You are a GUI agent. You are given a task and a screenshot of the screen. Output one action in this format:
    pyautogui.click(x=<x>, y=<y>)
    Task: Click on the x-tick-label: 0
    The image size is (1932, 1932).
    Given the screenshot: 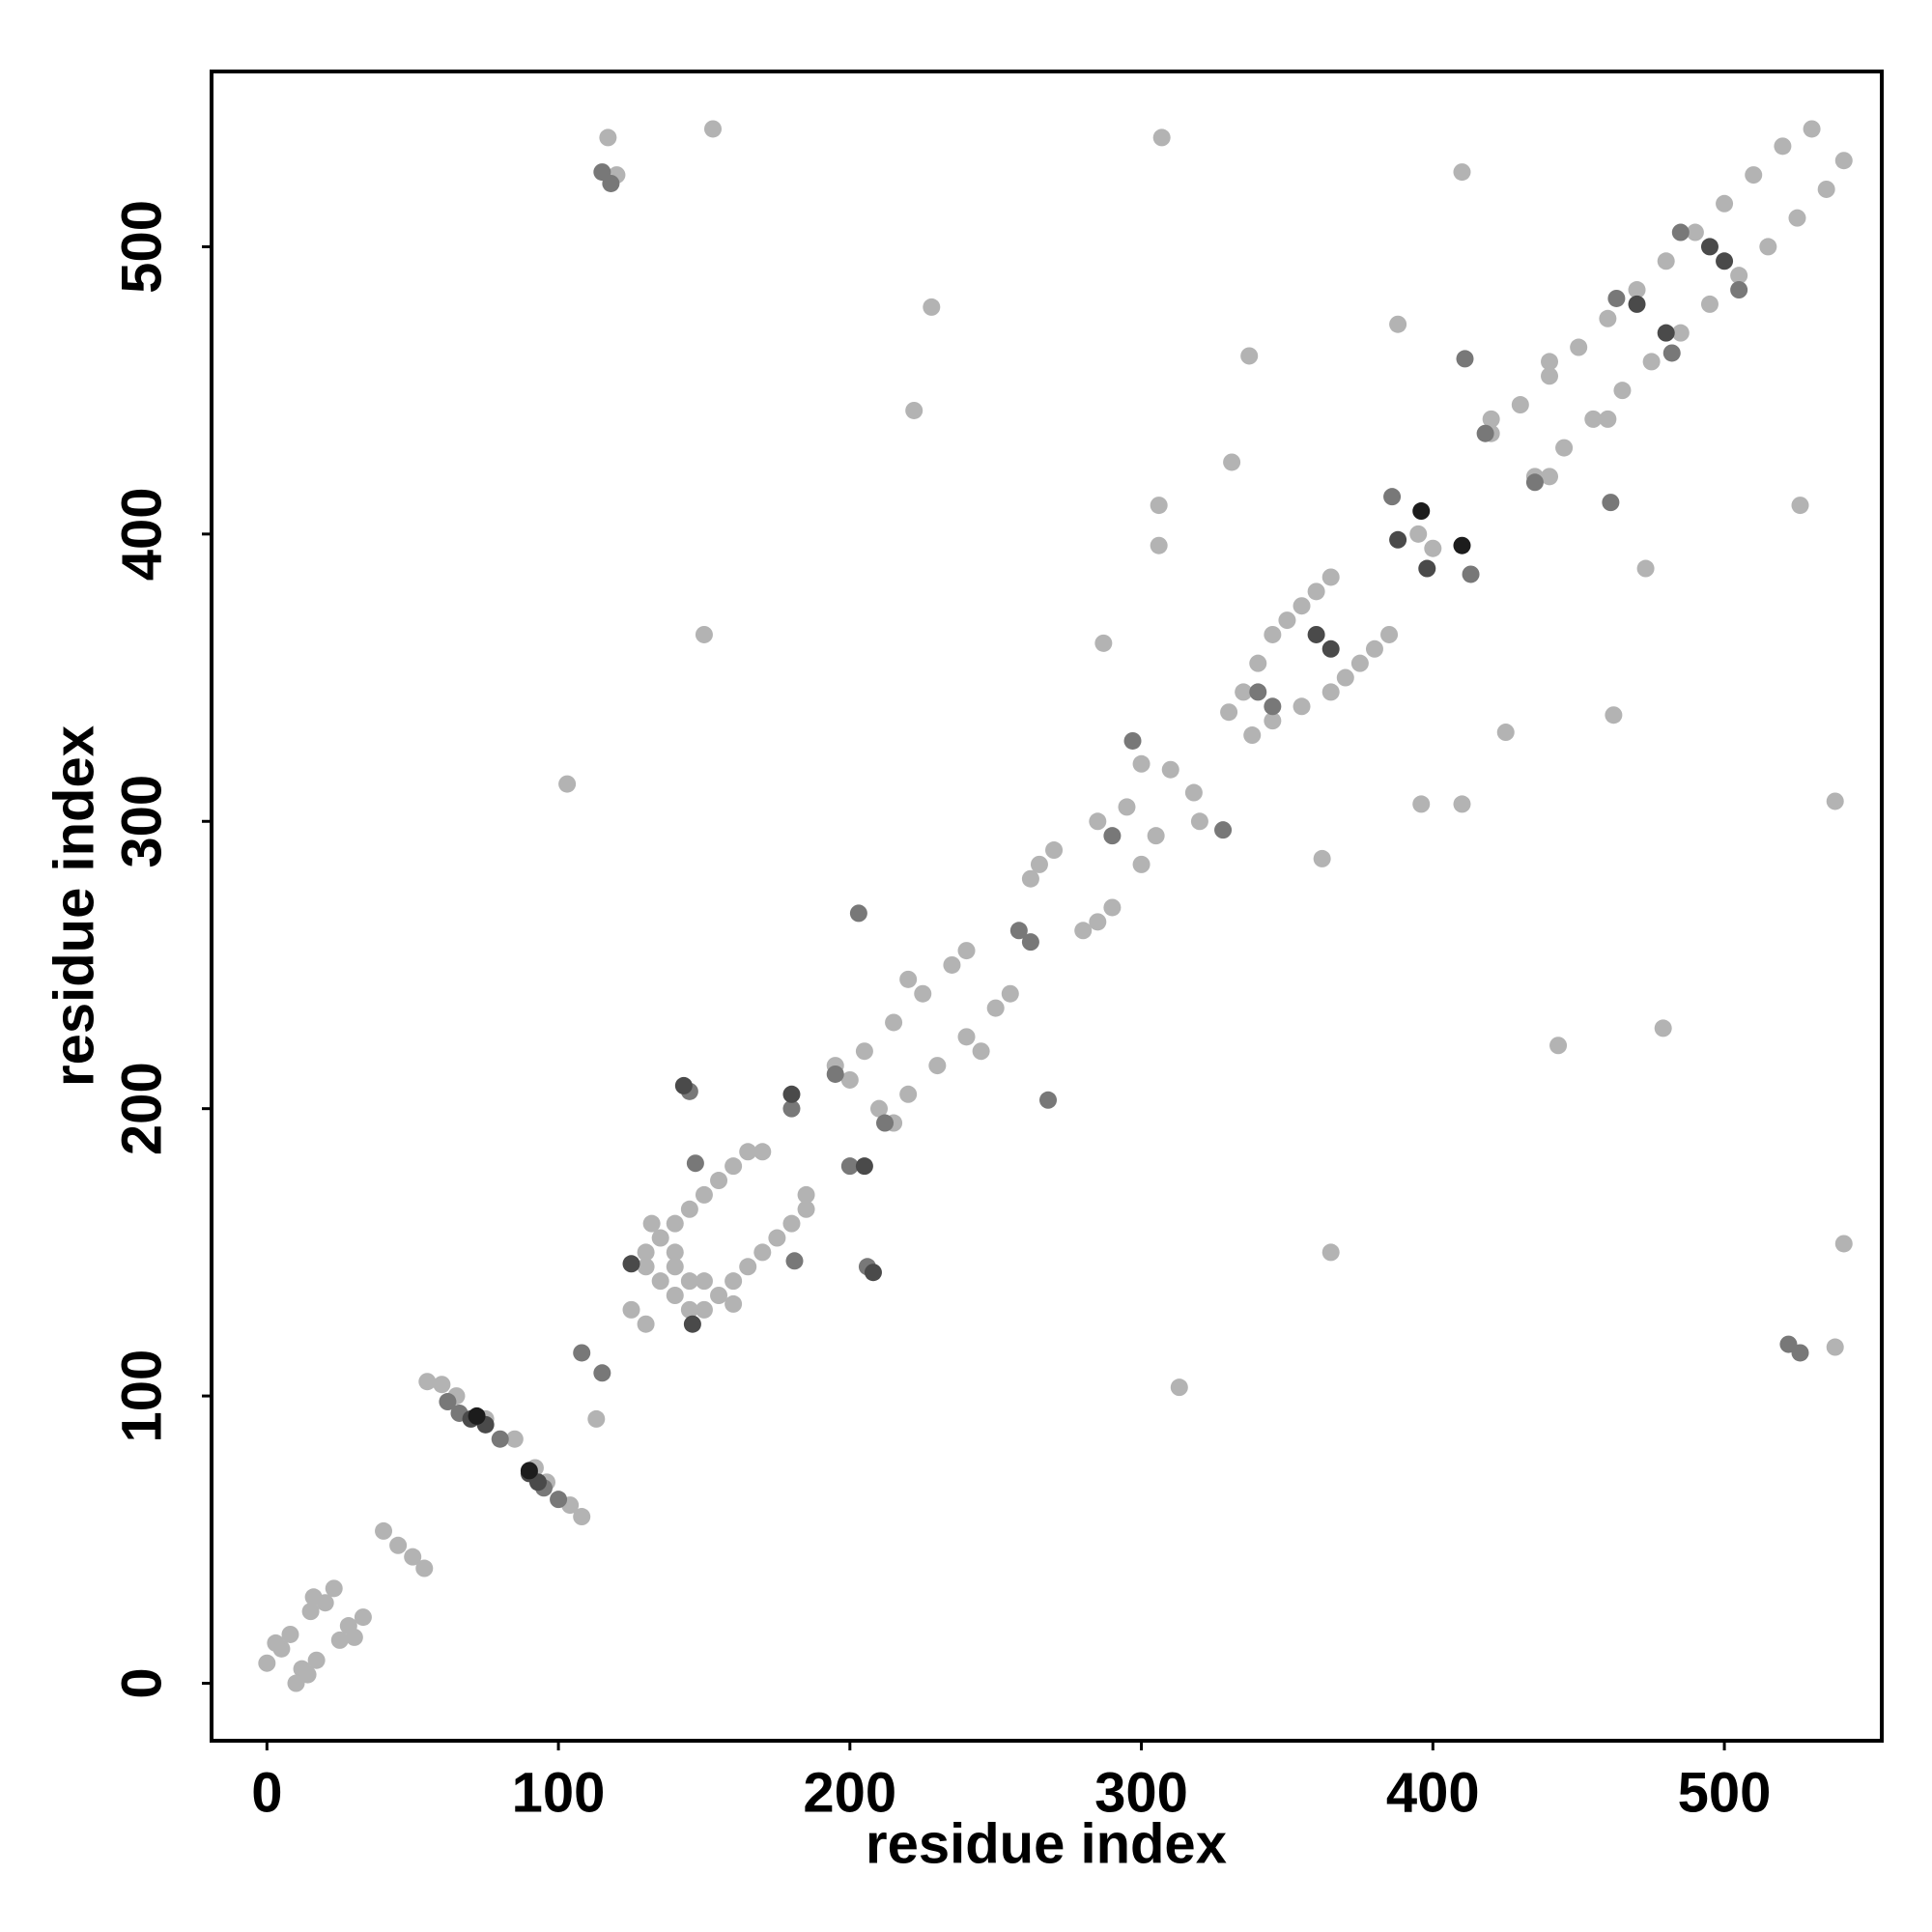 What is the action you would take?
    pyautogui.click(x=266, y=1792)
    